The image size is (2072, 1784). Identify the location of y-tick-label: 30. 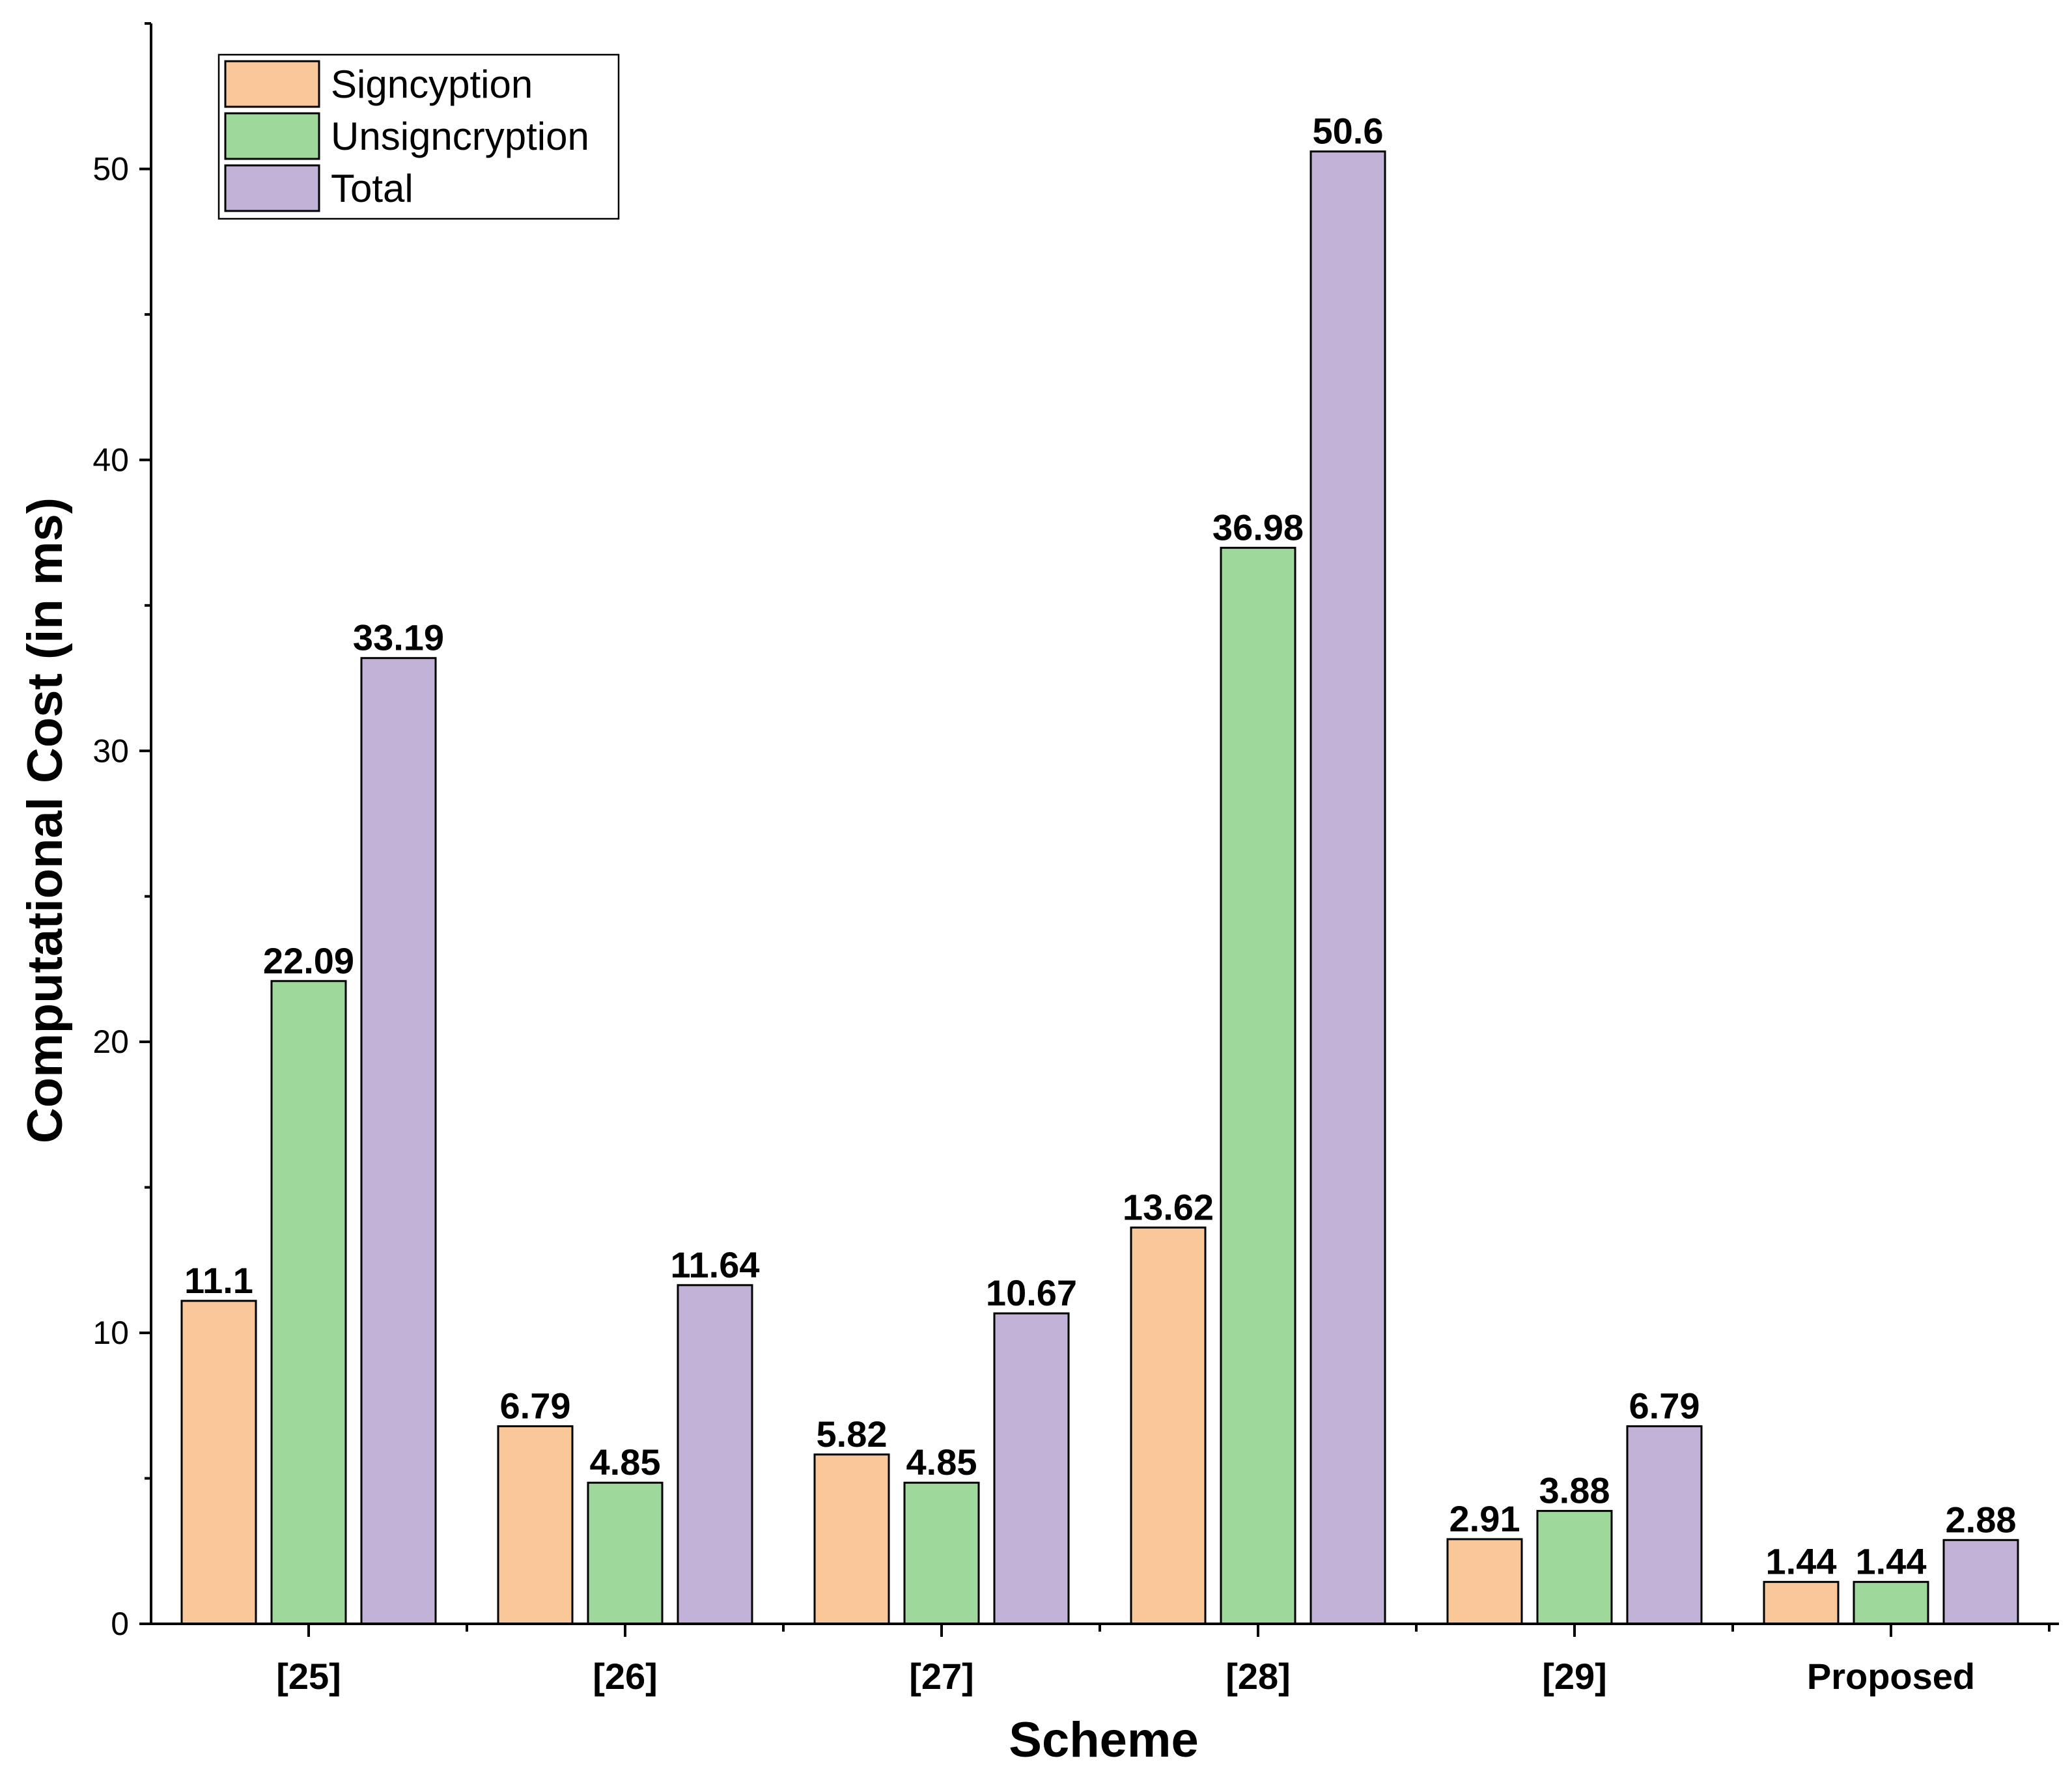
(111, 751).